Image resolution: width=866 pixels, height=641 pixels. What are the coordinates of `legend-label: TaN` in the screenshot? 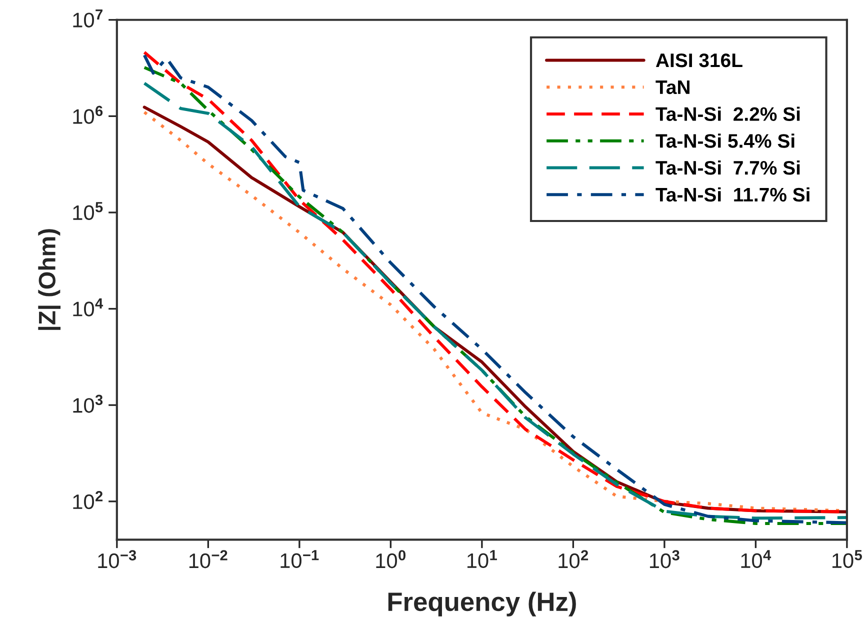 It's located at (673, 87).